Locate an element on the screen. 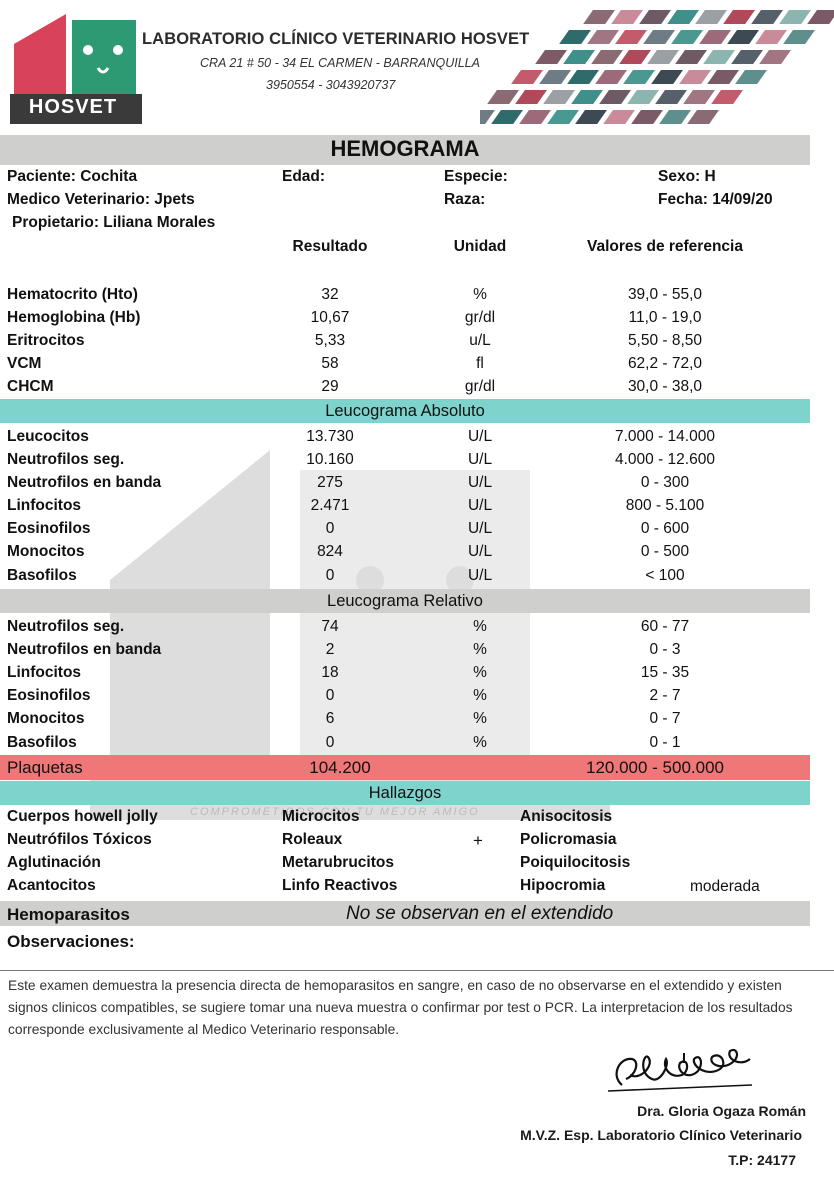 The image size is (834, 1200). table-row: Linfocitos 18 % 15 - 35 is located at coordinates (417, 672).